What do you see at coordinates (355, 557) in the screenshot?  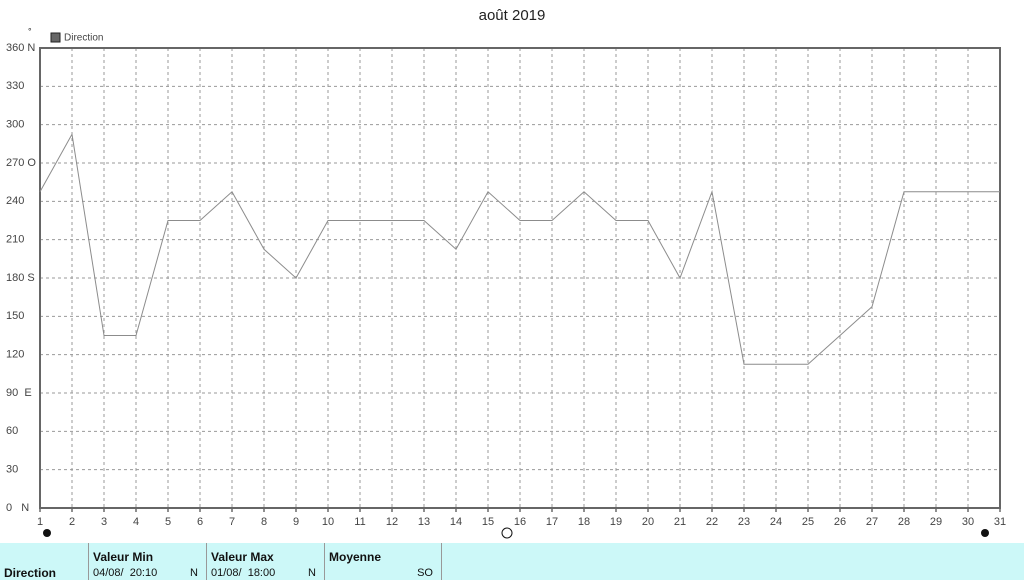 I see `col-header: Moyenne` at bounding box center [355, 557].